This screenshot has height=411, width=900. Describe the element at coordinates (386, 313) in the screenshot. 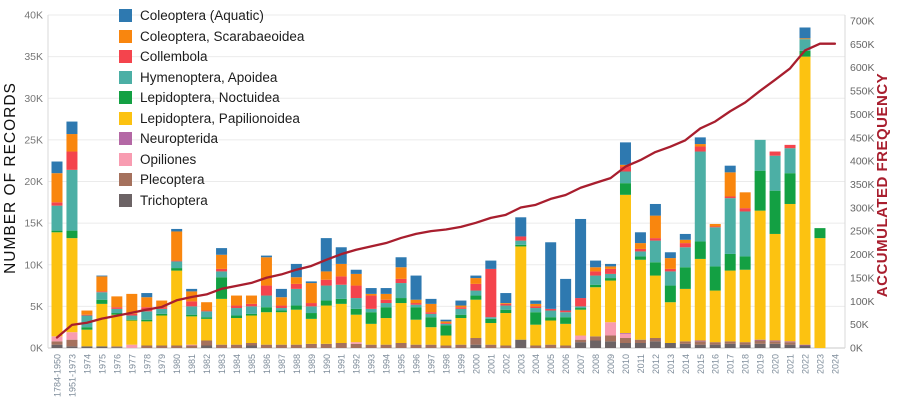

I see `bar-segment-1994` at that location.